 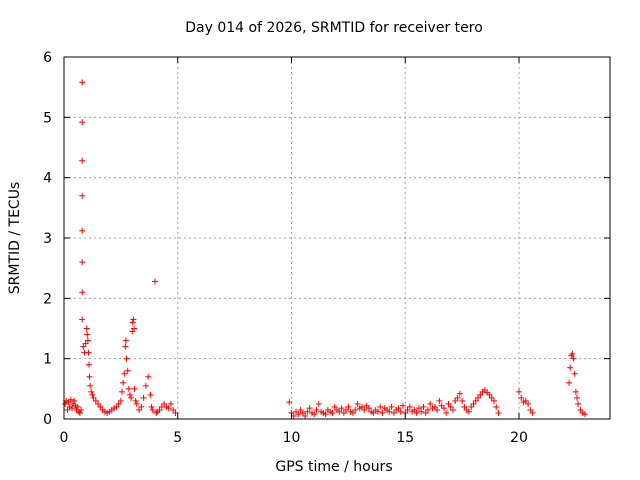 I want to click on y-tick-label: 4, so click(x=47, y=179).